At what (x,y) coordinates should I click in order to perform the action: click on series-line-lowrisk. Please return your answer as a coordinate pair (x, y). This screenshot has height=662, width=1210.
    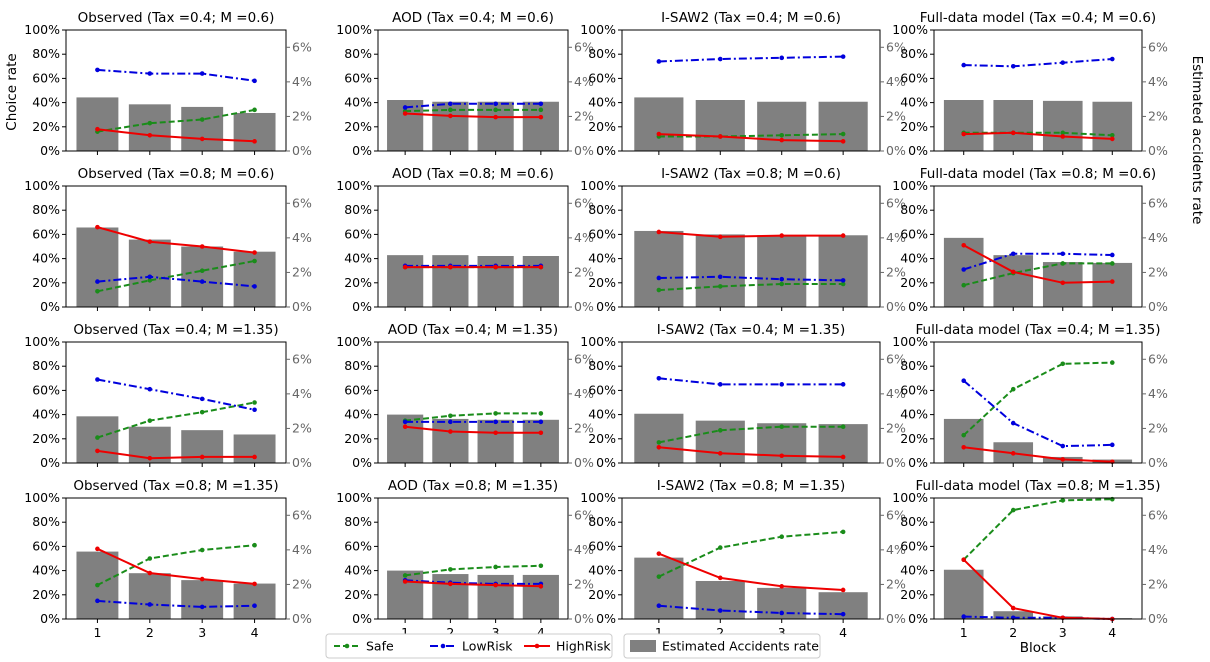
    Looking at the image, I should click on (1038, 63).